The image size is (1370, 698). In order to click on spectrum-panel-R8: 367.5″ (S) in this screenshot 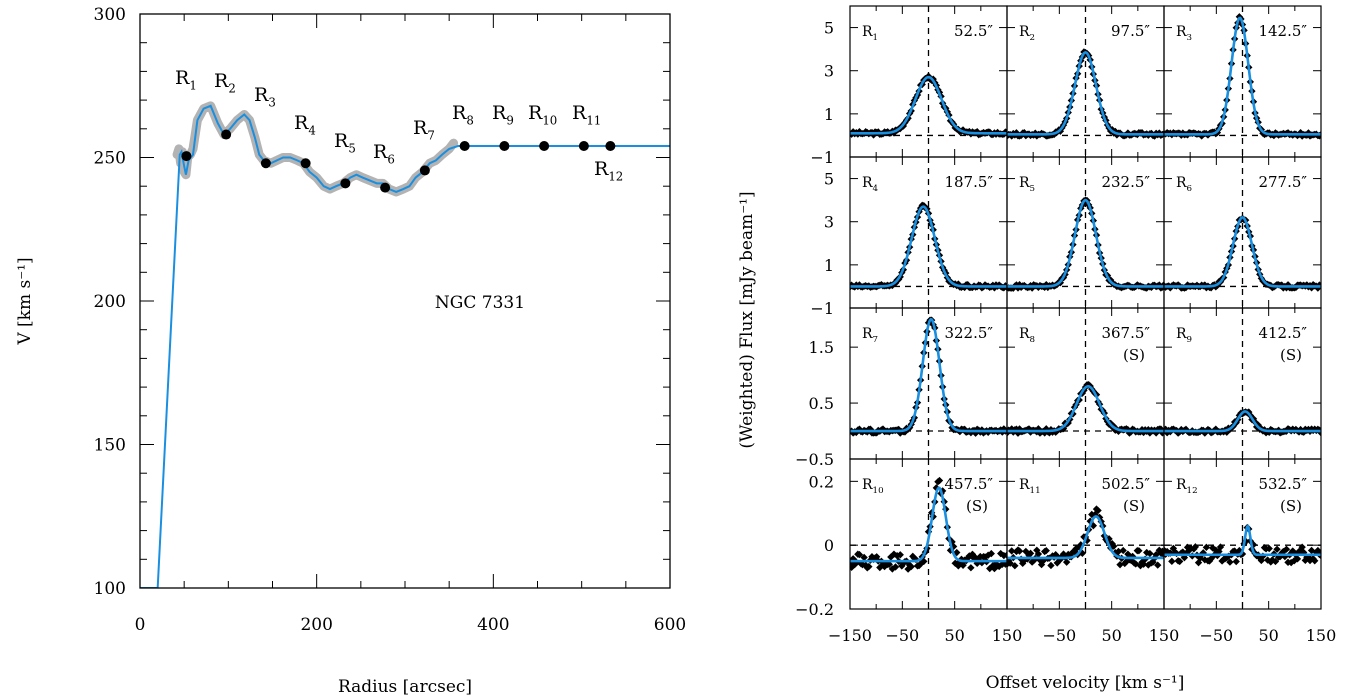, I will do `click(1085, 383)`.